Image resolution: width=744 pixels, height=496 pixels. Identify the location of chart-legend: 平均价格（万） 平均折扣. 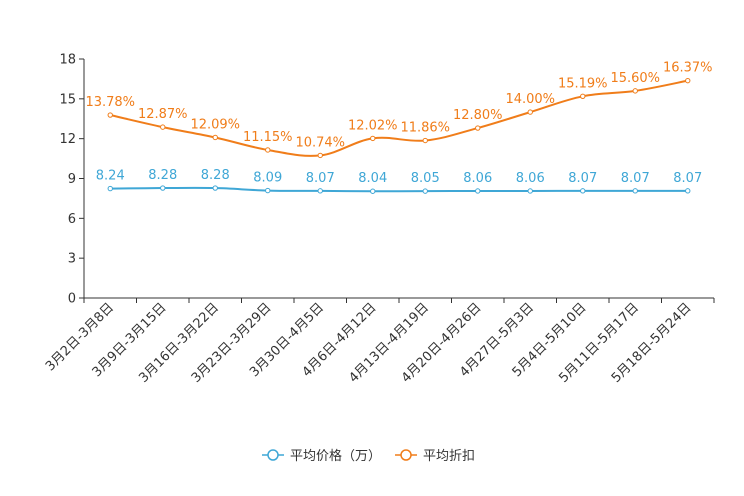
(368, 456).